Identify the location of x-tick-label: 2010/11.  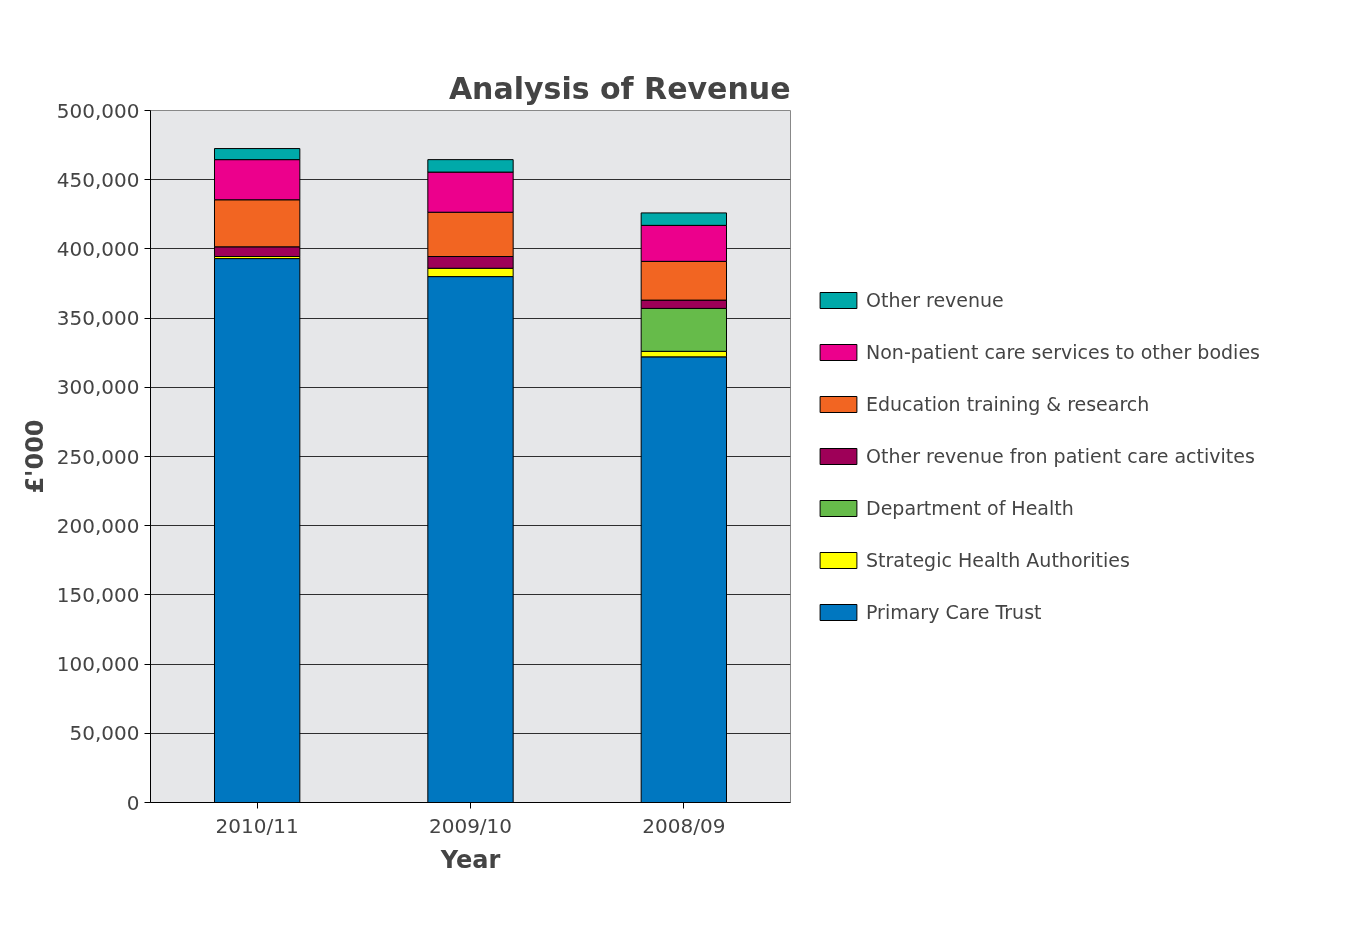
(257, 825).